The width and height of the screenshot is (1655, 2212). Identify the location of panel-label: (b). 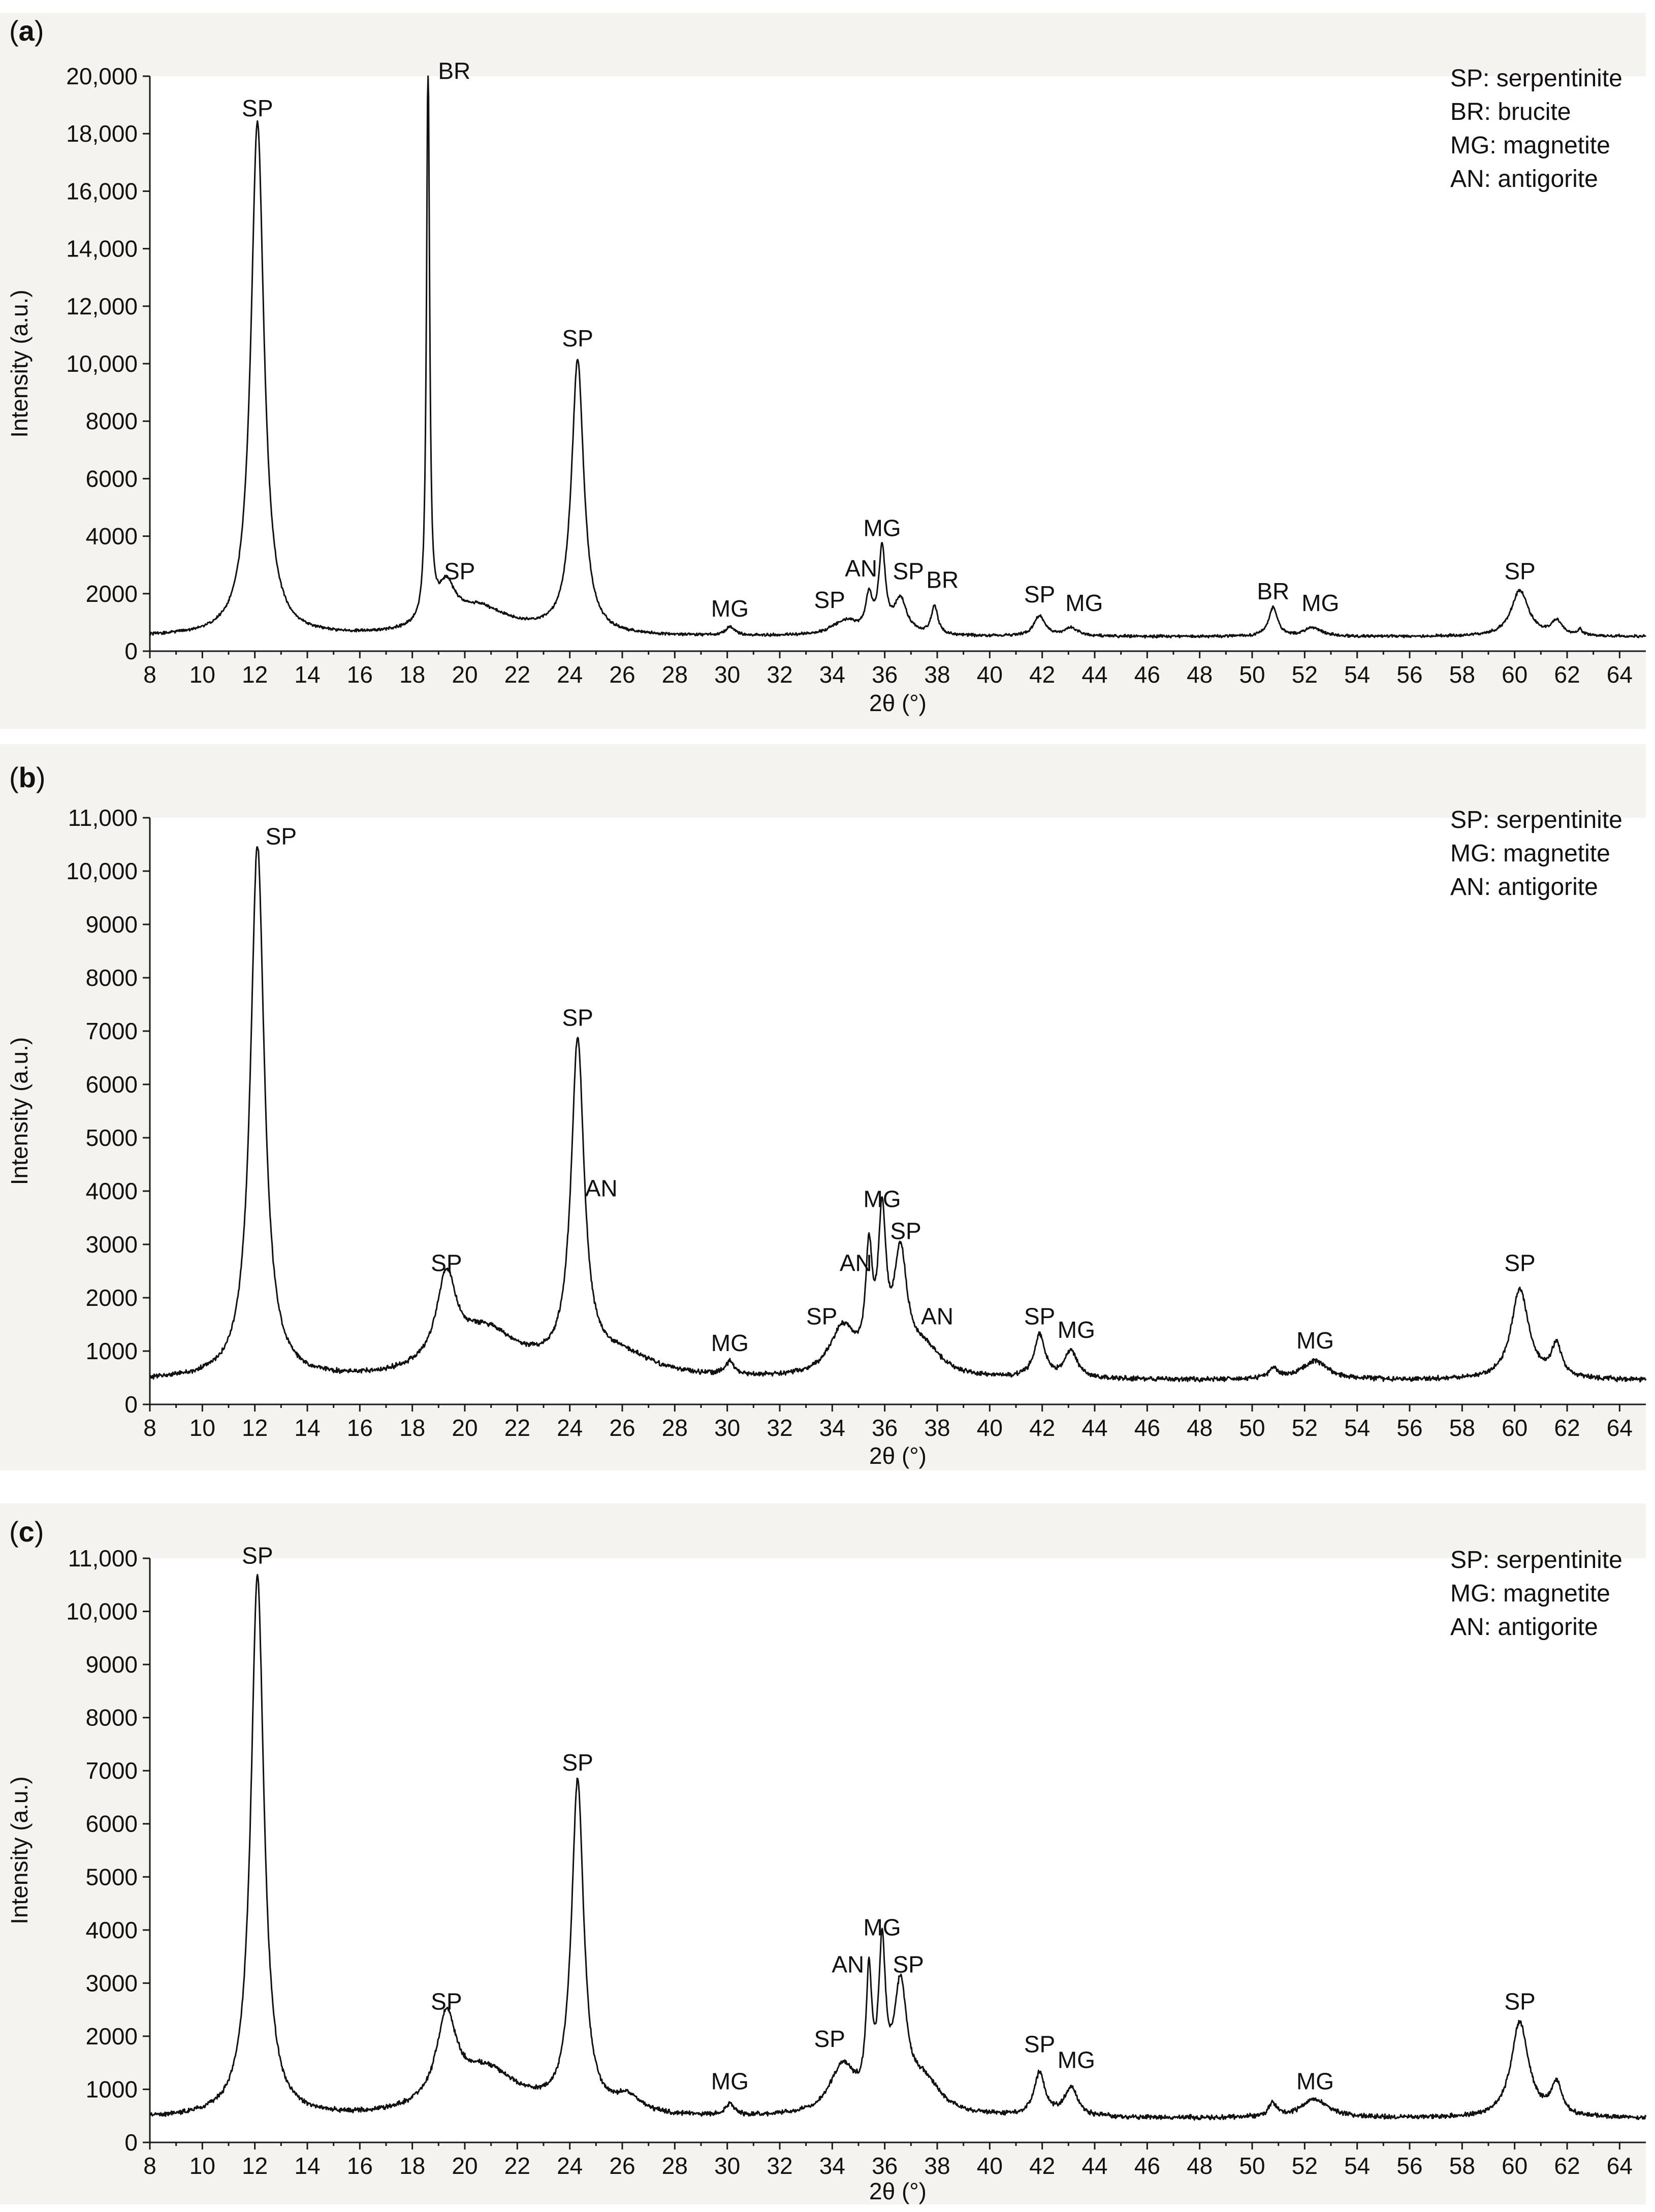
(27, 777).